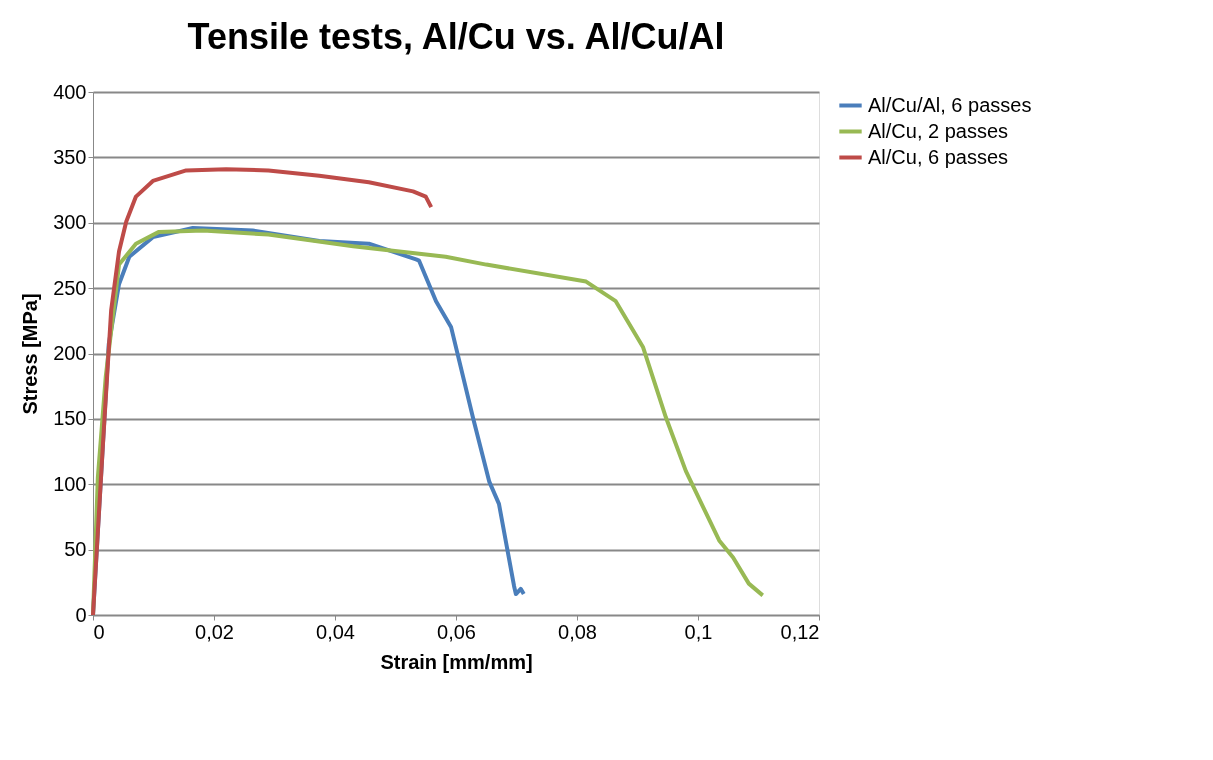 The height and width of the screenshot is (760, 1213). I want to click on y-tick-label: 100, so click(70, 483).